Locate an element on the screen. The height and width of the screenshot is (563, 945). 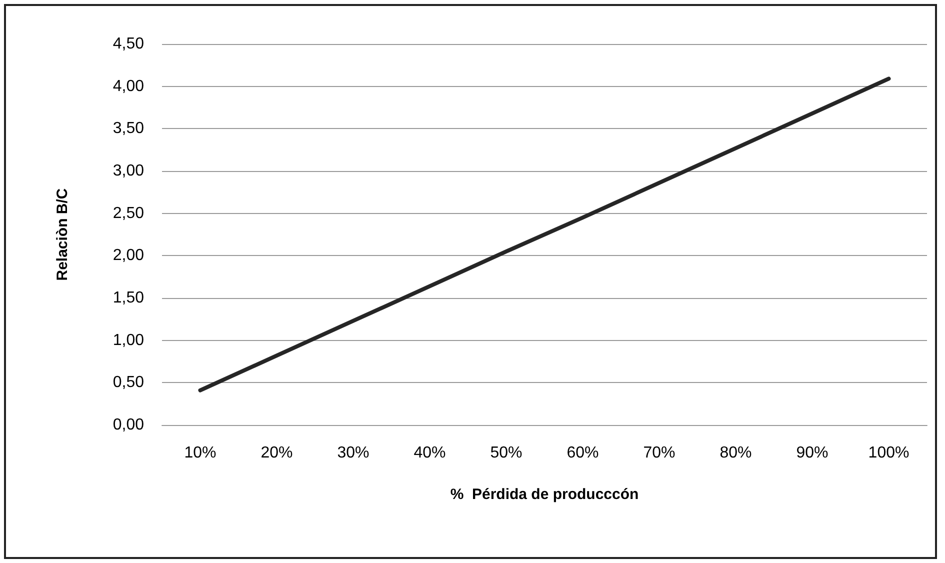
x-tick-label: 10% is located at coordinates (200, 453).